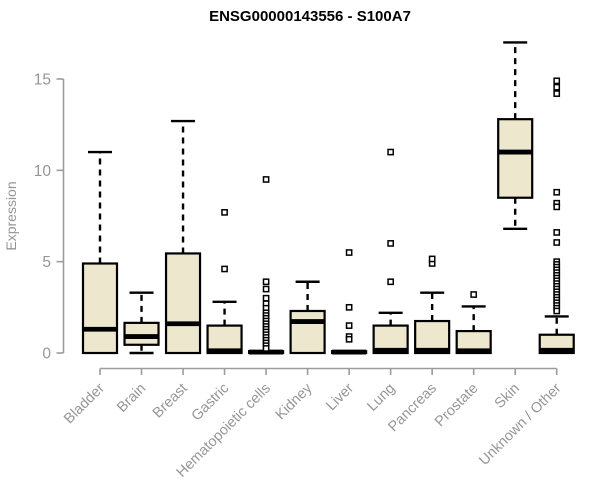 Image resolution: width=600 pixels, height=500 pixels. What do you see at coordinates (294, 401) in the screenshot?
I see `x-category-label: Kidney` at bounding box center [294, 401].